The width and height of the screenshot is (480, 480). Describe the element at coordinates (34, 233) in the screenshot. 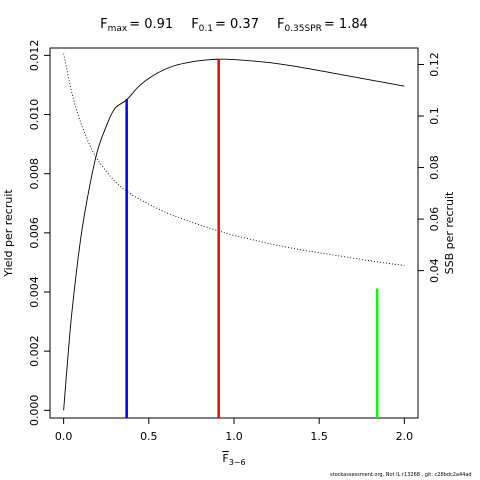

I see `y-tick-label: 0.006` at that location.